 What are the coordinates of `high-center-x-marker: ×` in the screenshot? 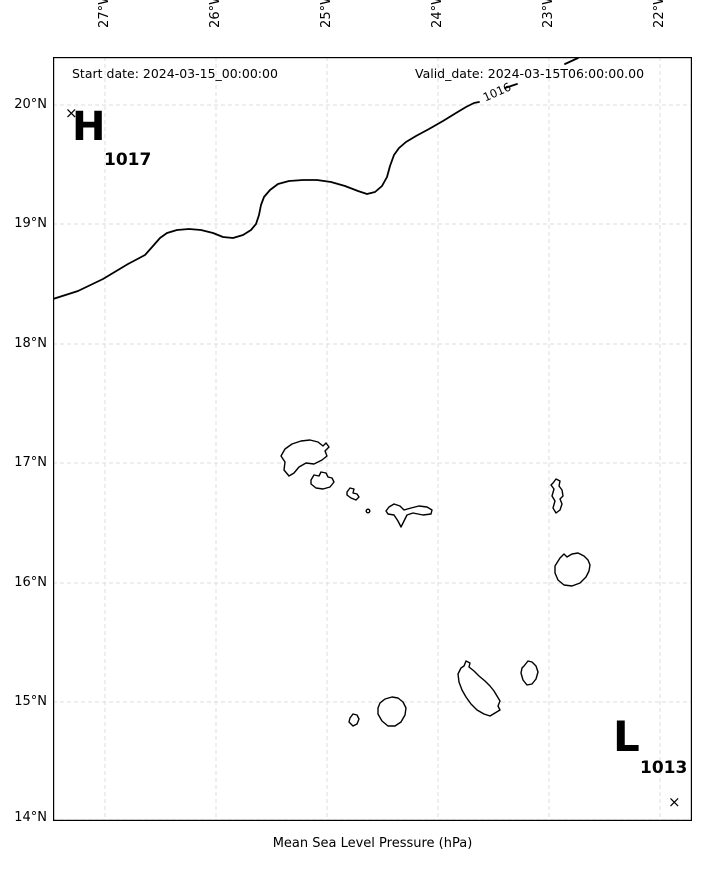 It's located at (71, 113).